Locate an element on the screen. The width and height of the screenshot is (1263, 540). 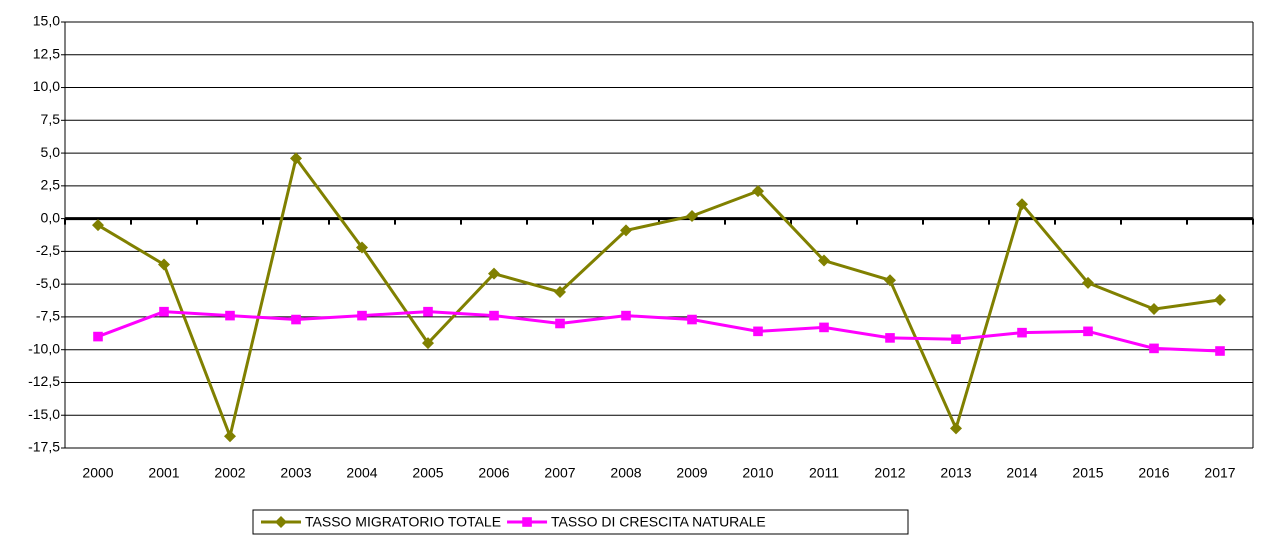
series-line is located at coordinates (659, 331).